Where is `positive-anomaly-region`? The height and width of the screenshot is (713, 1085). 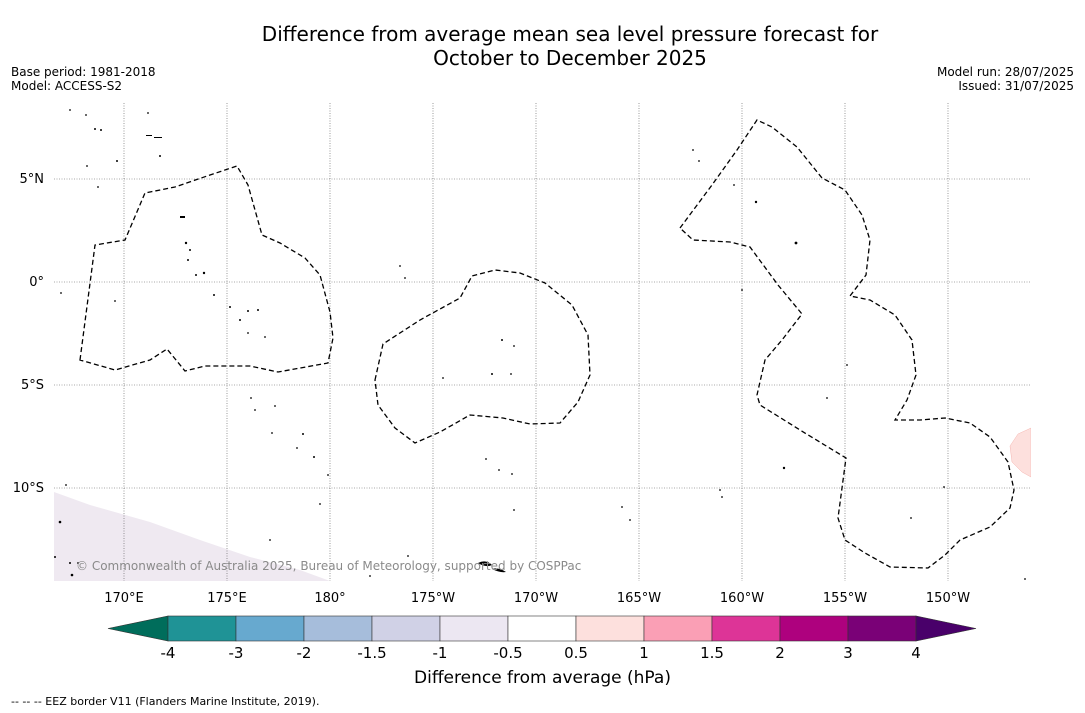 positive-anomaly-region is located at coordinates (1020, 452).